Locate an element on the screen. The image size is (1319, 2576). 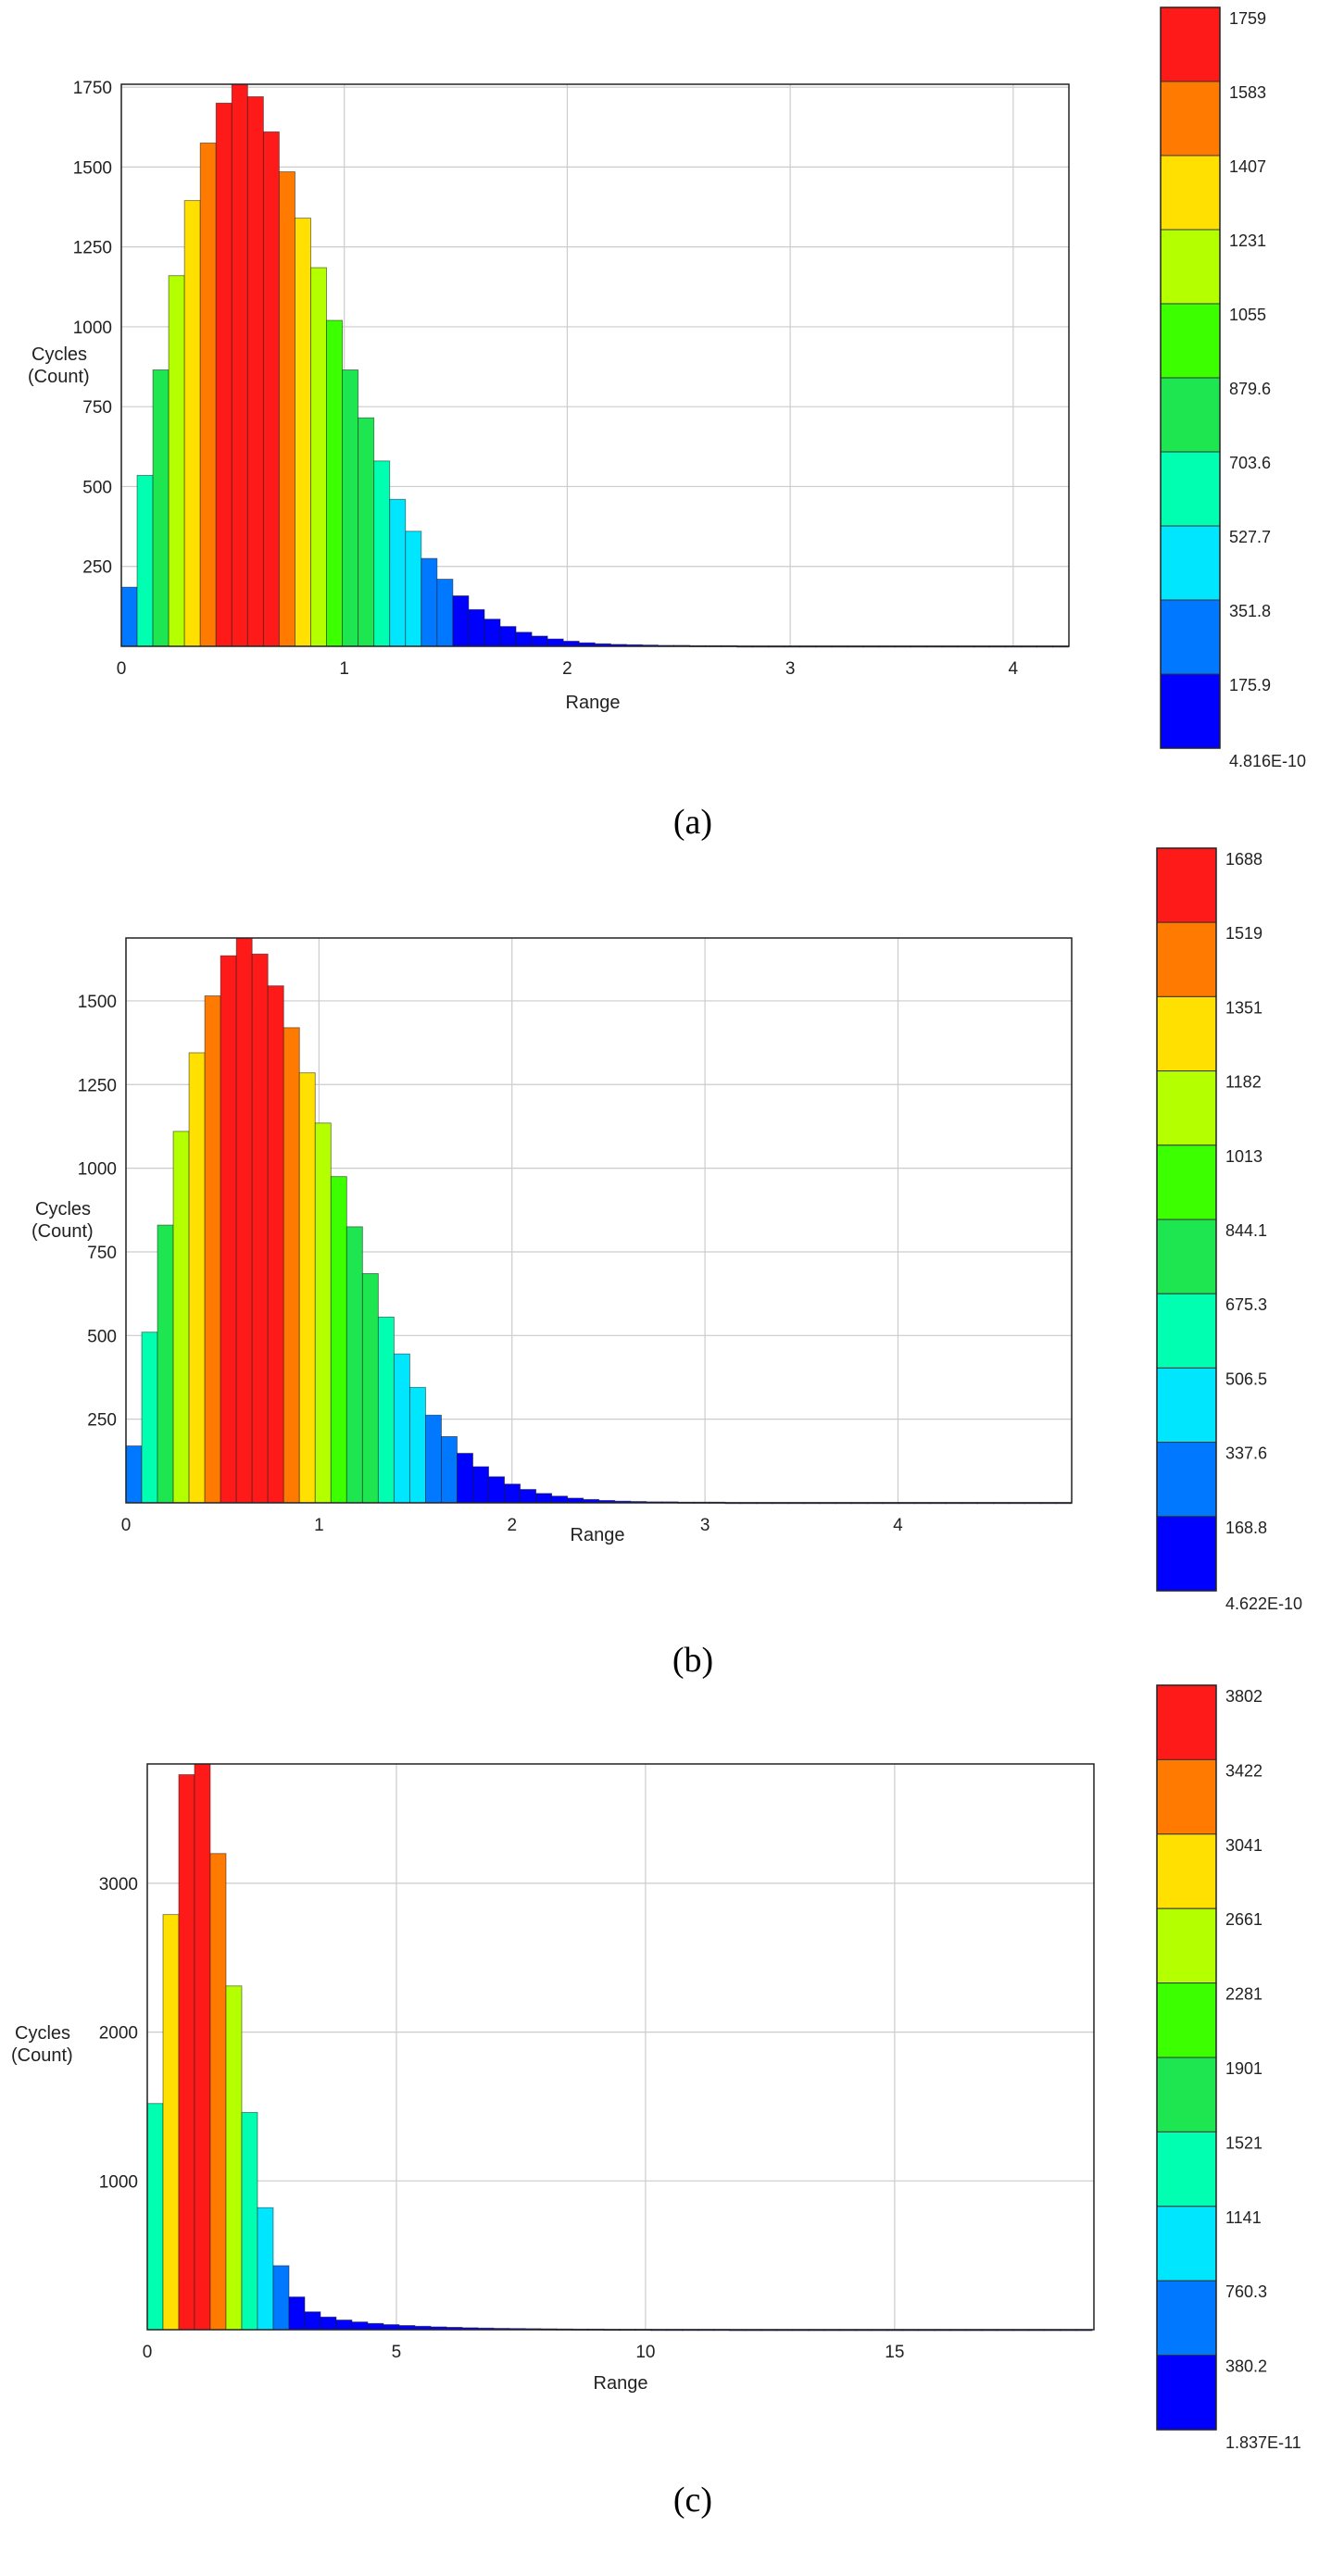
colorbar-label: 703.6 is located at coordinates (1250, 463).